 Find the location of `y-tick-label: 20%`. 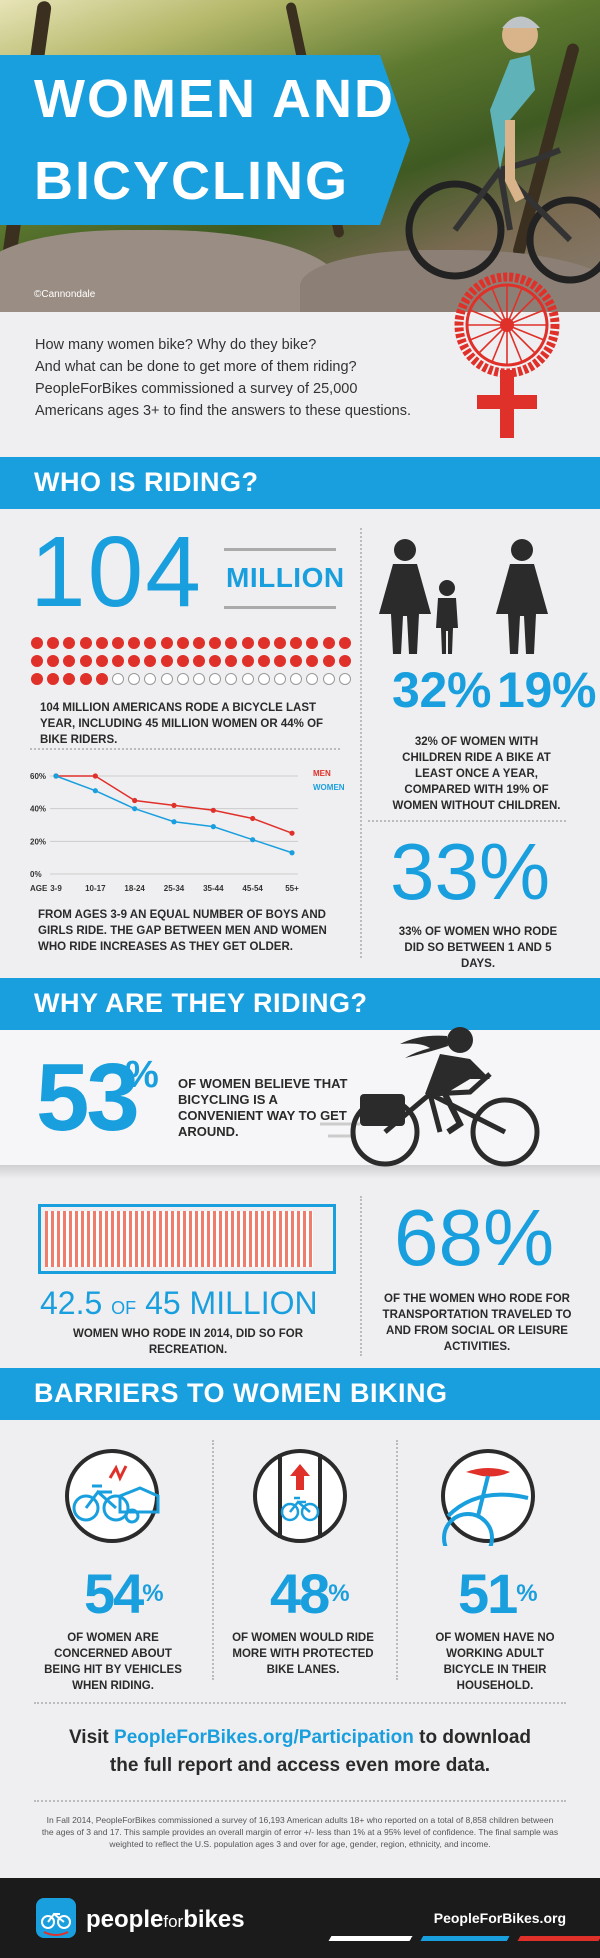

y-tick-label: 20% is located at coordinates (38, 841).